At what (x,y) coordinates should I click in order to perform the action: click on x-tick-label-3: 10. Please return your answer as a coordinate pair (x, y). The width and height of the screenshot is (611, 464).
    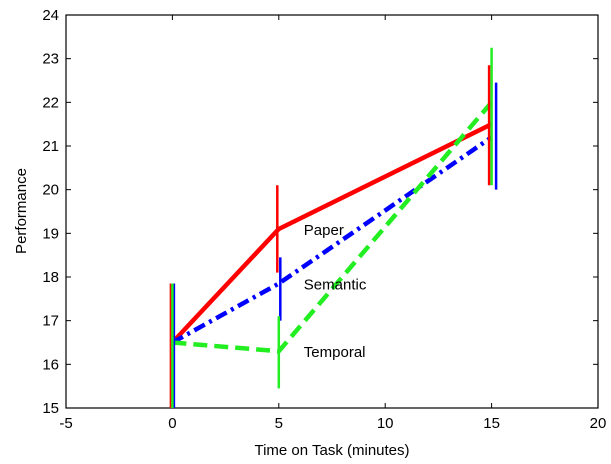
    Looking at the image, I should click on (385, 423).